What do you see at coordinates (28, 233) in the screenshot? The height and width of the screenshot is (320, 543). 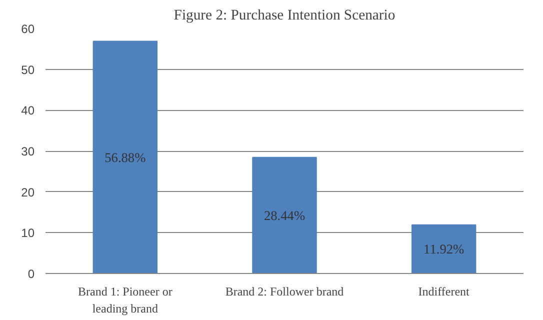 I see `y-tick-label: 10` at bounding box center [28, 233].